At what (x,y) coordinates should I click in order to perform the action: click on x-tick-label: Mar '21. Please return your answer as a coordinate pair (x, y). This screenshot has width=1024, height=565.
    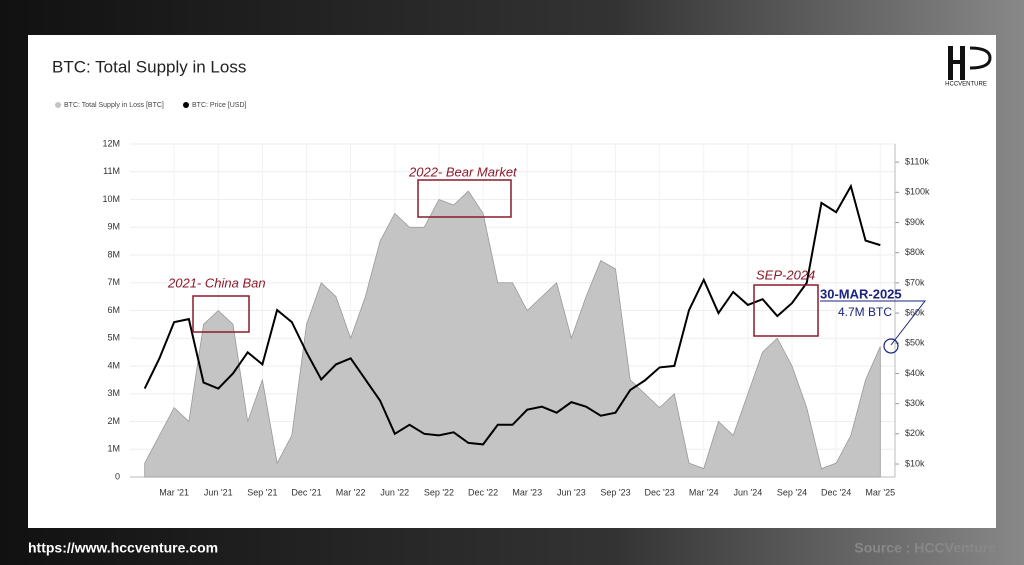
    Looking at the image, I should click on (174, 492).